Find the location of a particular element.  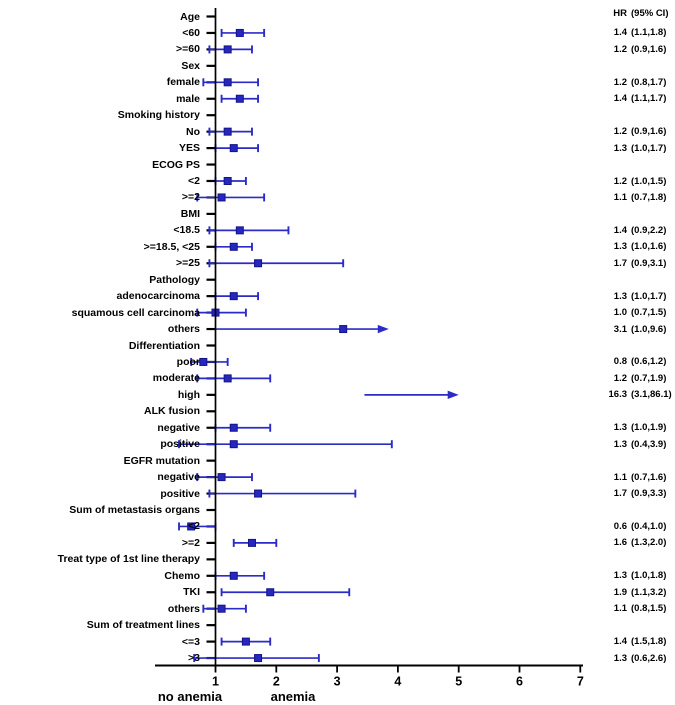

row-label: <18.5 is located at coordinates (186, 230).